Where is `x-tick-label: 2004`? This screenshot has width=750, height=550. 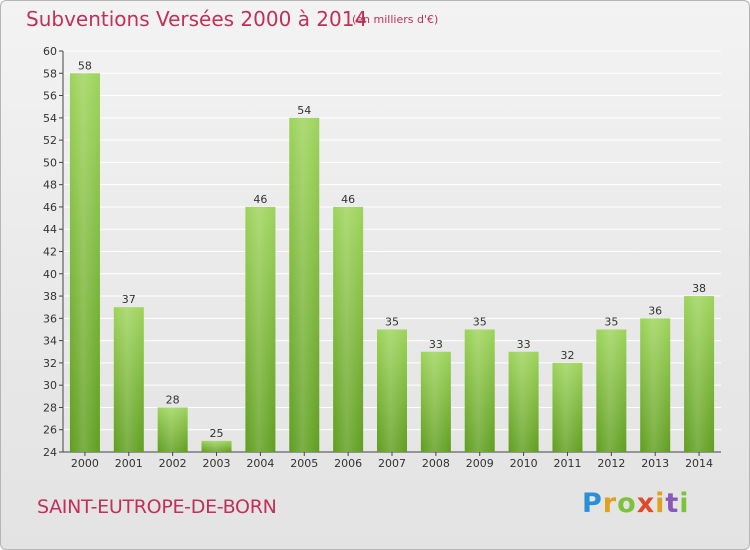 x-tick-label: 2004 is located at coordinates (260, 463).